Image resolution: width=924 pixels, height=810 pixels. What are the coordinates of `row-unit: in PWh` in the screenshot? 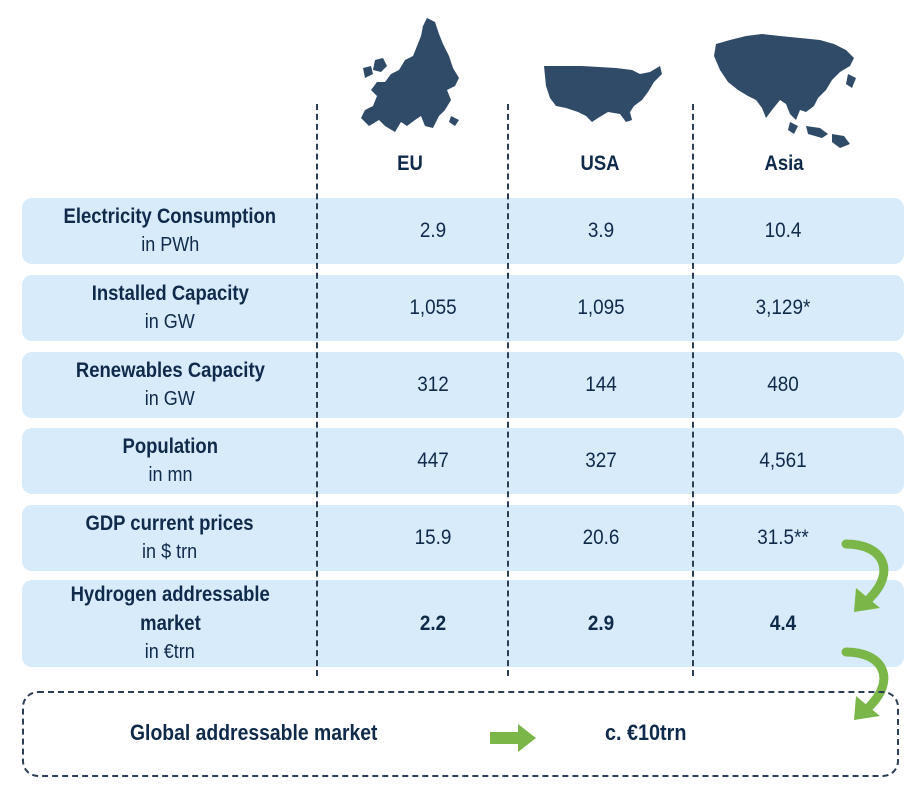 It's located at (170, 245).